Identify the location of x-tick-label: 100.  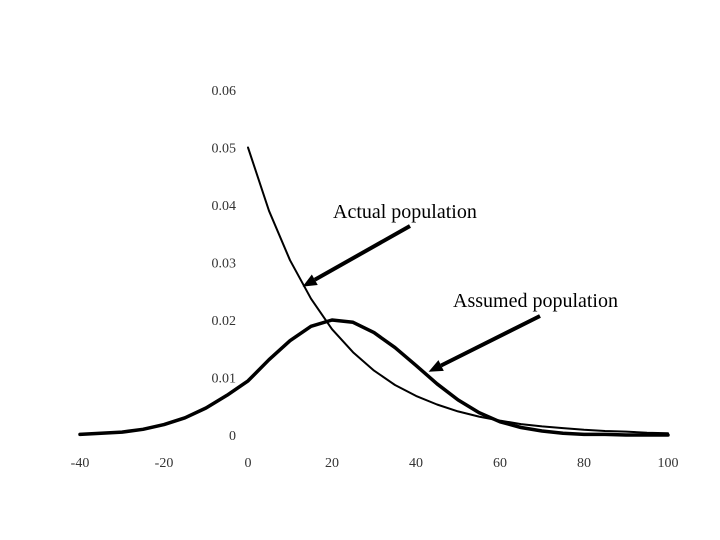
(668, 463).